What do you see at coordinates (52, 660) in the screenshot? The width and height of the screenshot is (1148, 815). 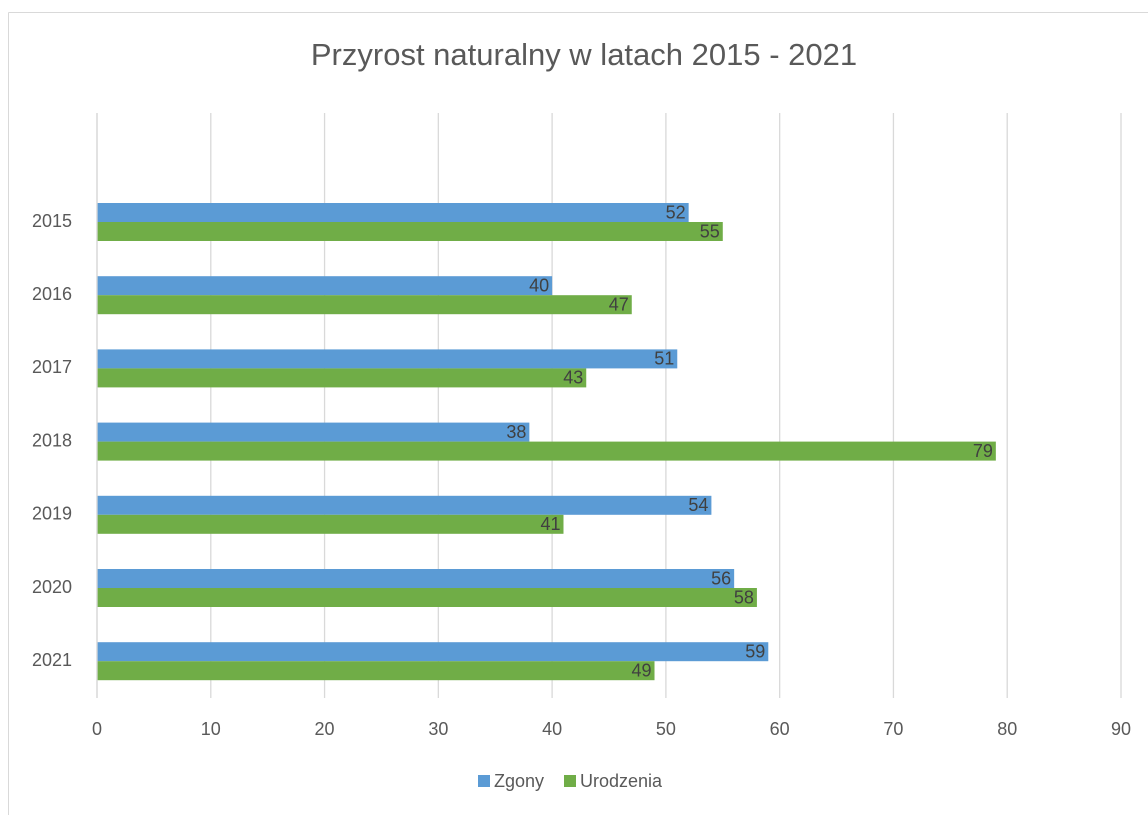 I see `y-tick-label: 2021` at bounding box center [52, 660].